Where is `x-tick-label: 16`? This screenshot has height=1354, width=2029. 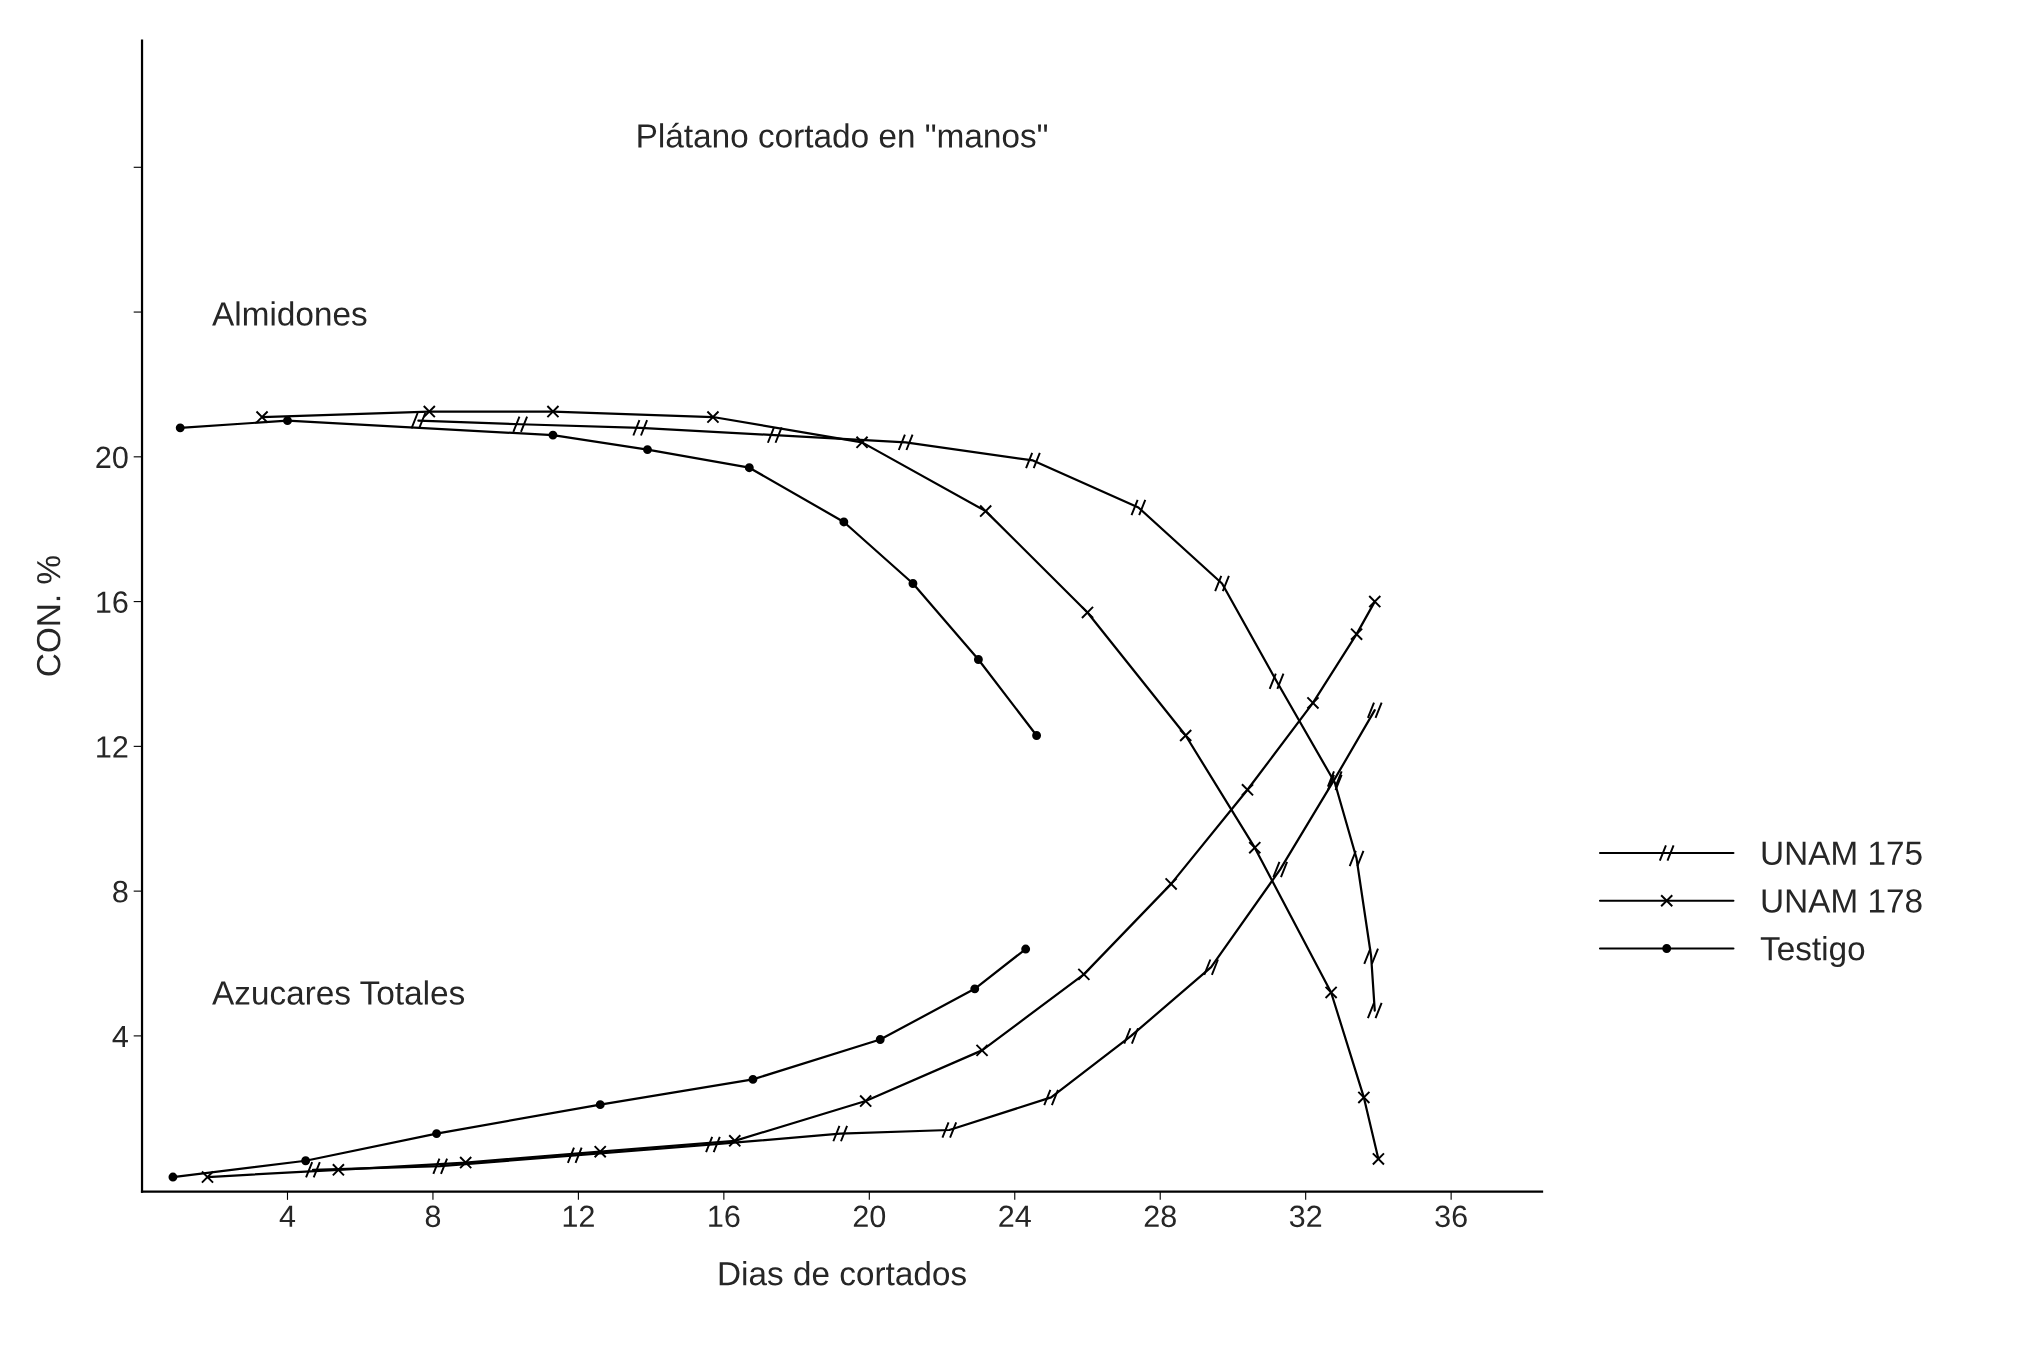 x-tick-label: 16 is located at coordinates (724, 1216).